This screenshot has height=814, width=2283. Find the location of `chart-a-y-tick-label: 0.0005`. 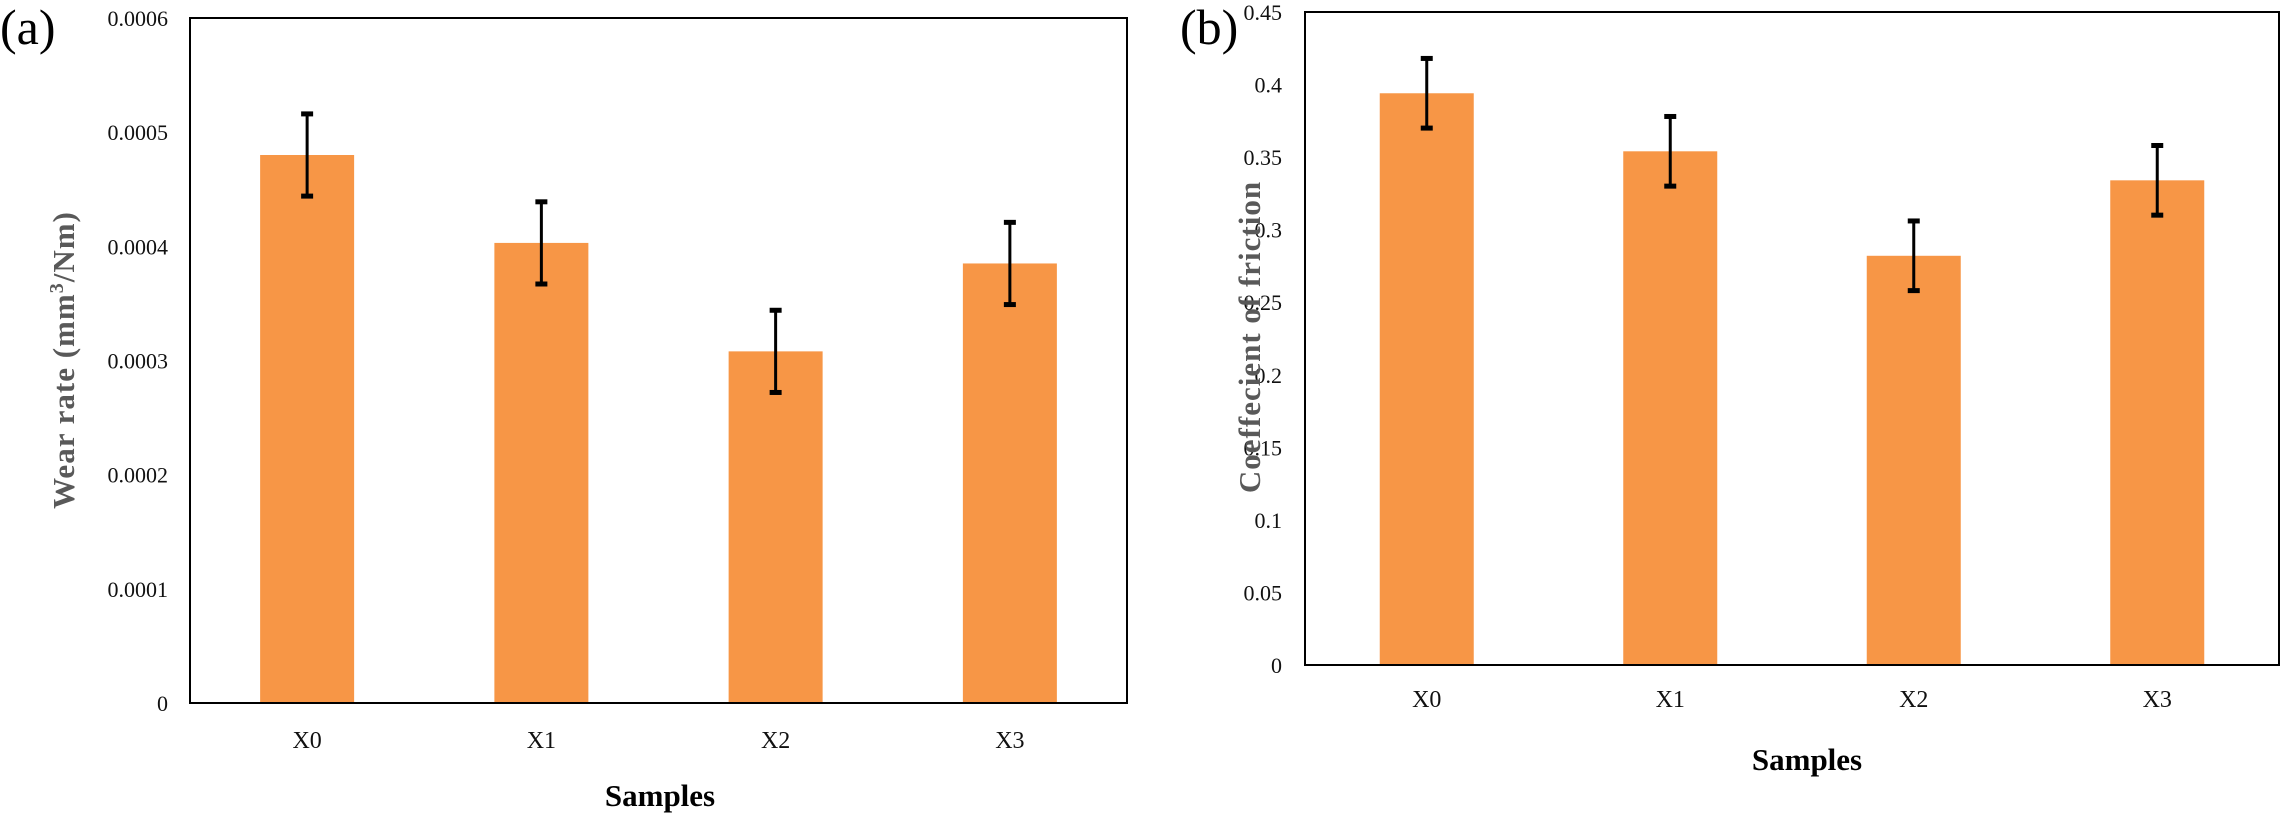

chart-a-y-tick-label: 0.0005 is located at coordinates (138, 132).